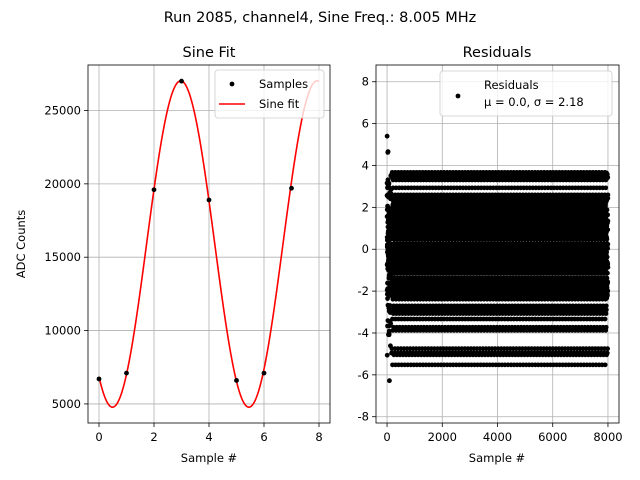 This screenshot has width=640, height=480. I want to click on legend-samples-label: Samples, so click(283, 84).